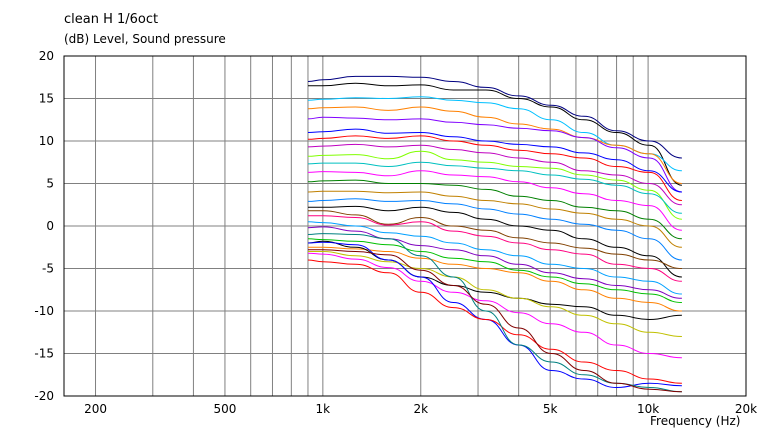  What do you see at coordinates (44, 311) in the screenshot?
I see `y-tick-label: -10` at bounding box center [44, 311].